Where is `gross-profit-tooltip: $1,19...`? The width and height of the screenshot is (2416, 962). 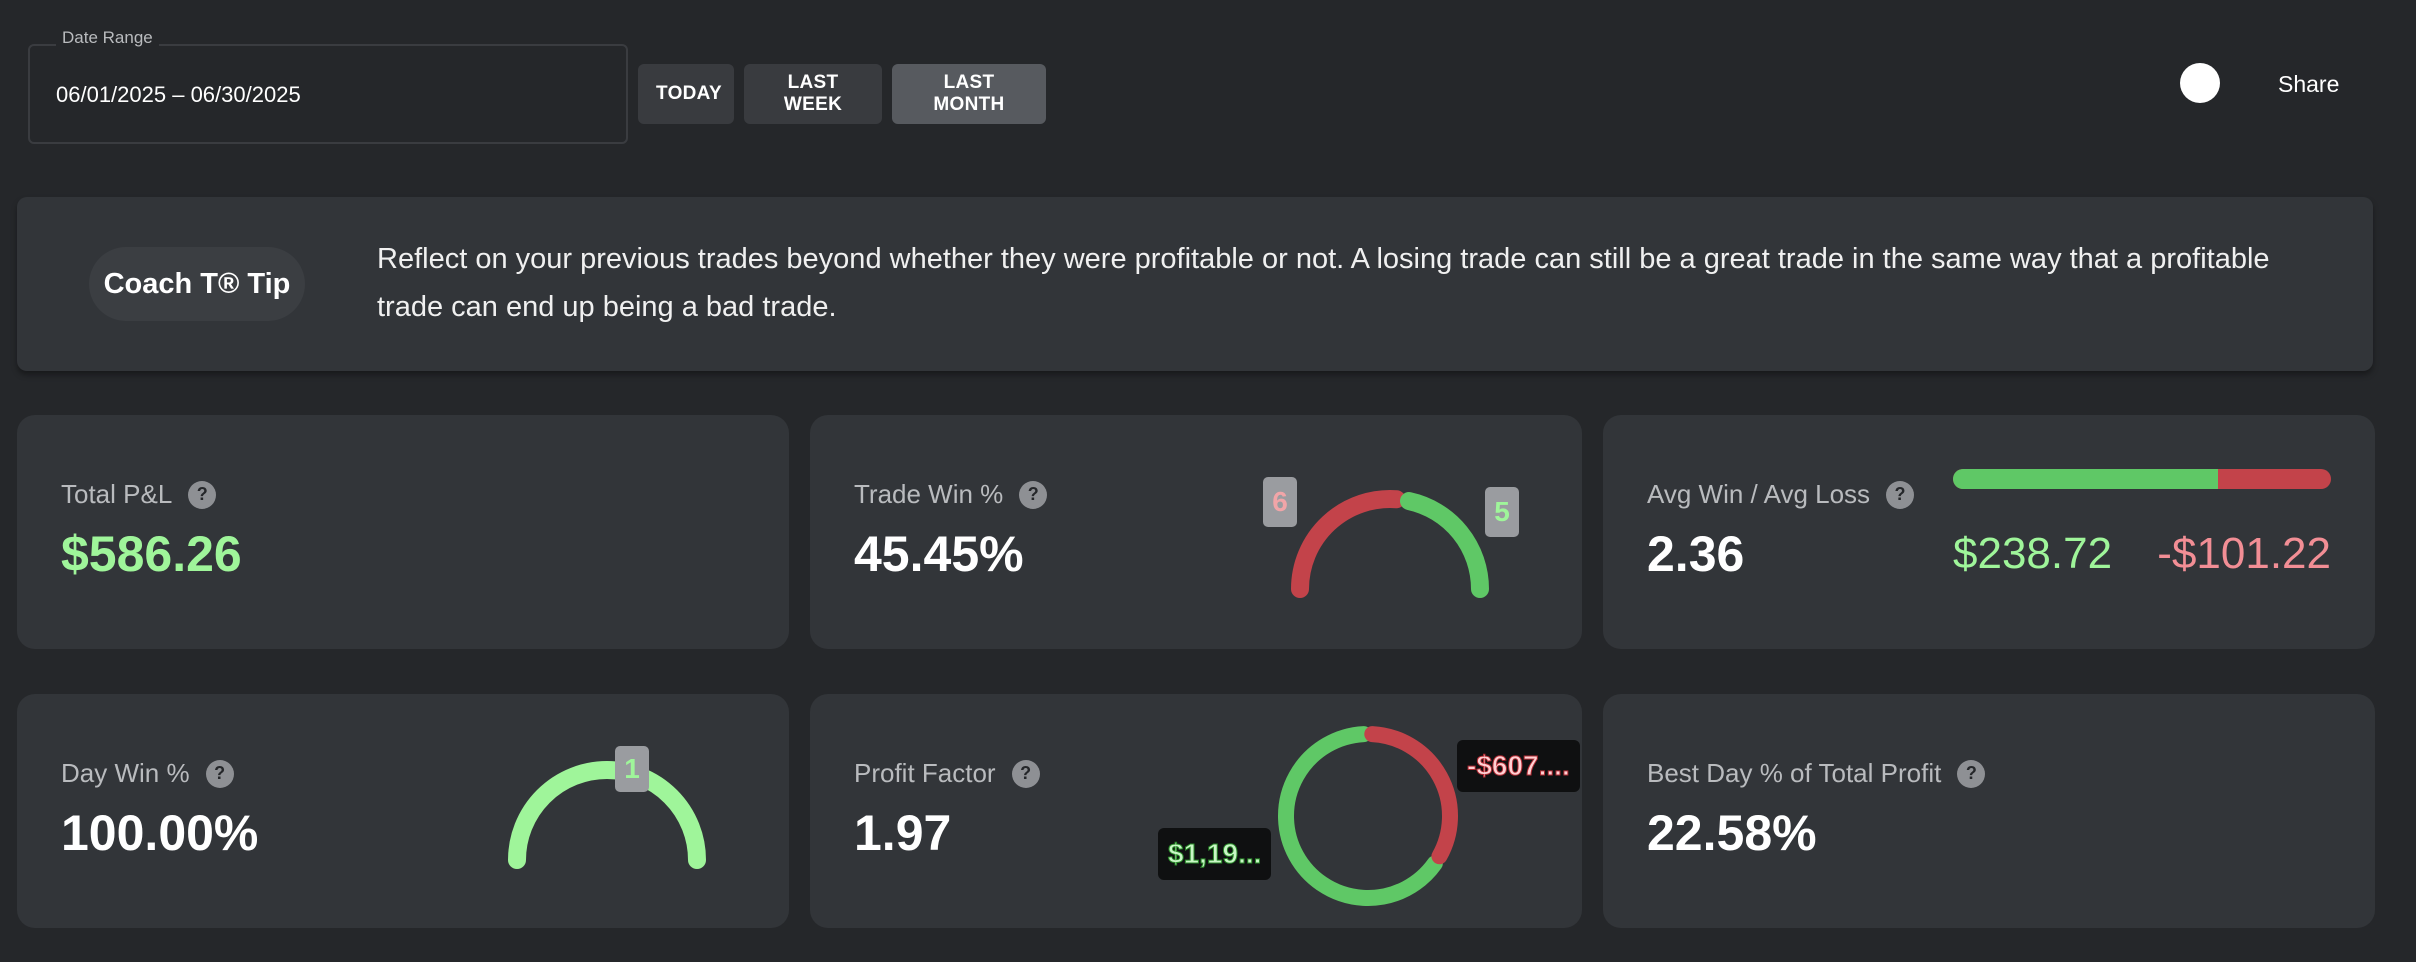
gross-profit-tooltip: $1,19... is located at coordinates (1215, 854).